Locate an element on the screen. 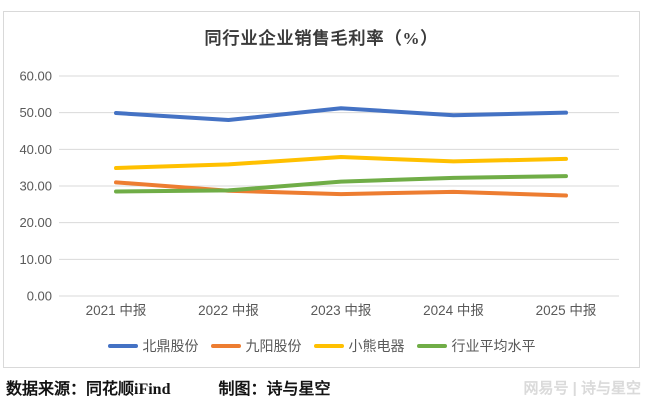 The height and width of the screenshot is (404, 646). y-tick-label: 30.00 is located at coordinates (35, 186).